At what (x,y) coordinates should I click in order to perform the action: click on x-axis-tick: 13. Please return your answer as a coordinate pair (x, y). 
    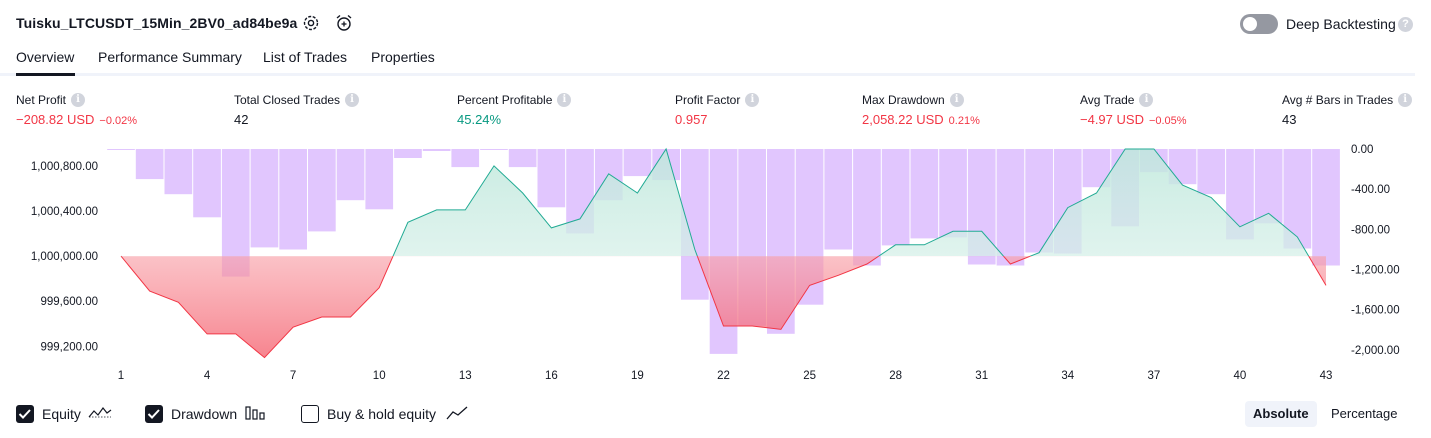
    Looking at the image, I should click on (465, 375).